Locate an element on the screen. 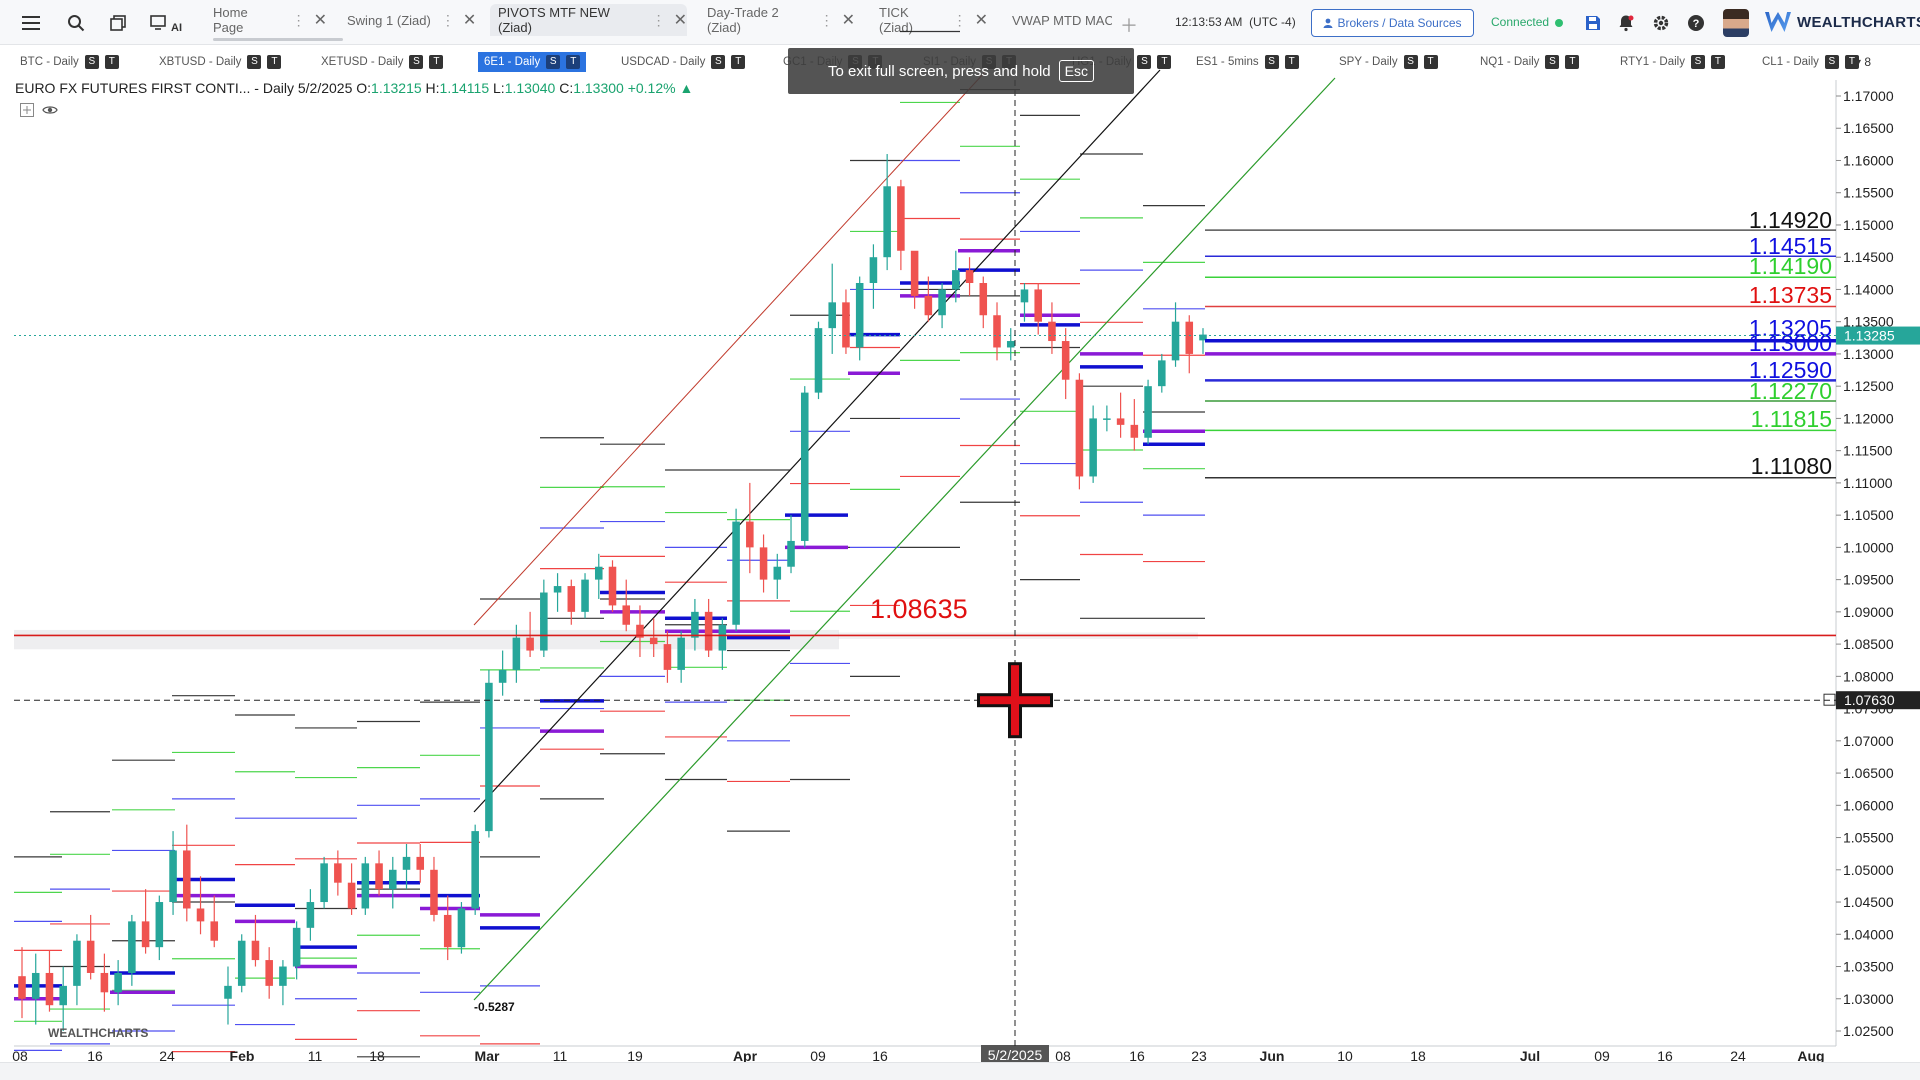 The width and height of the screenshot is (1920, 1080). low-label: L: is located at coordinates (499, 88).